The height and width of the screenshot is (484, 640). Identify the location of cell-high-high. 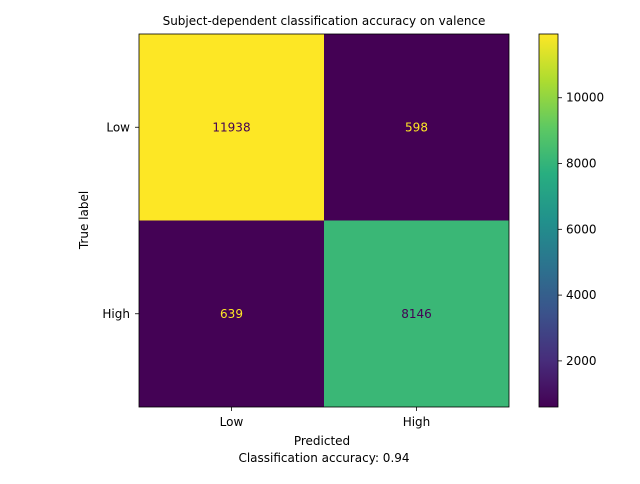
(416, 313).